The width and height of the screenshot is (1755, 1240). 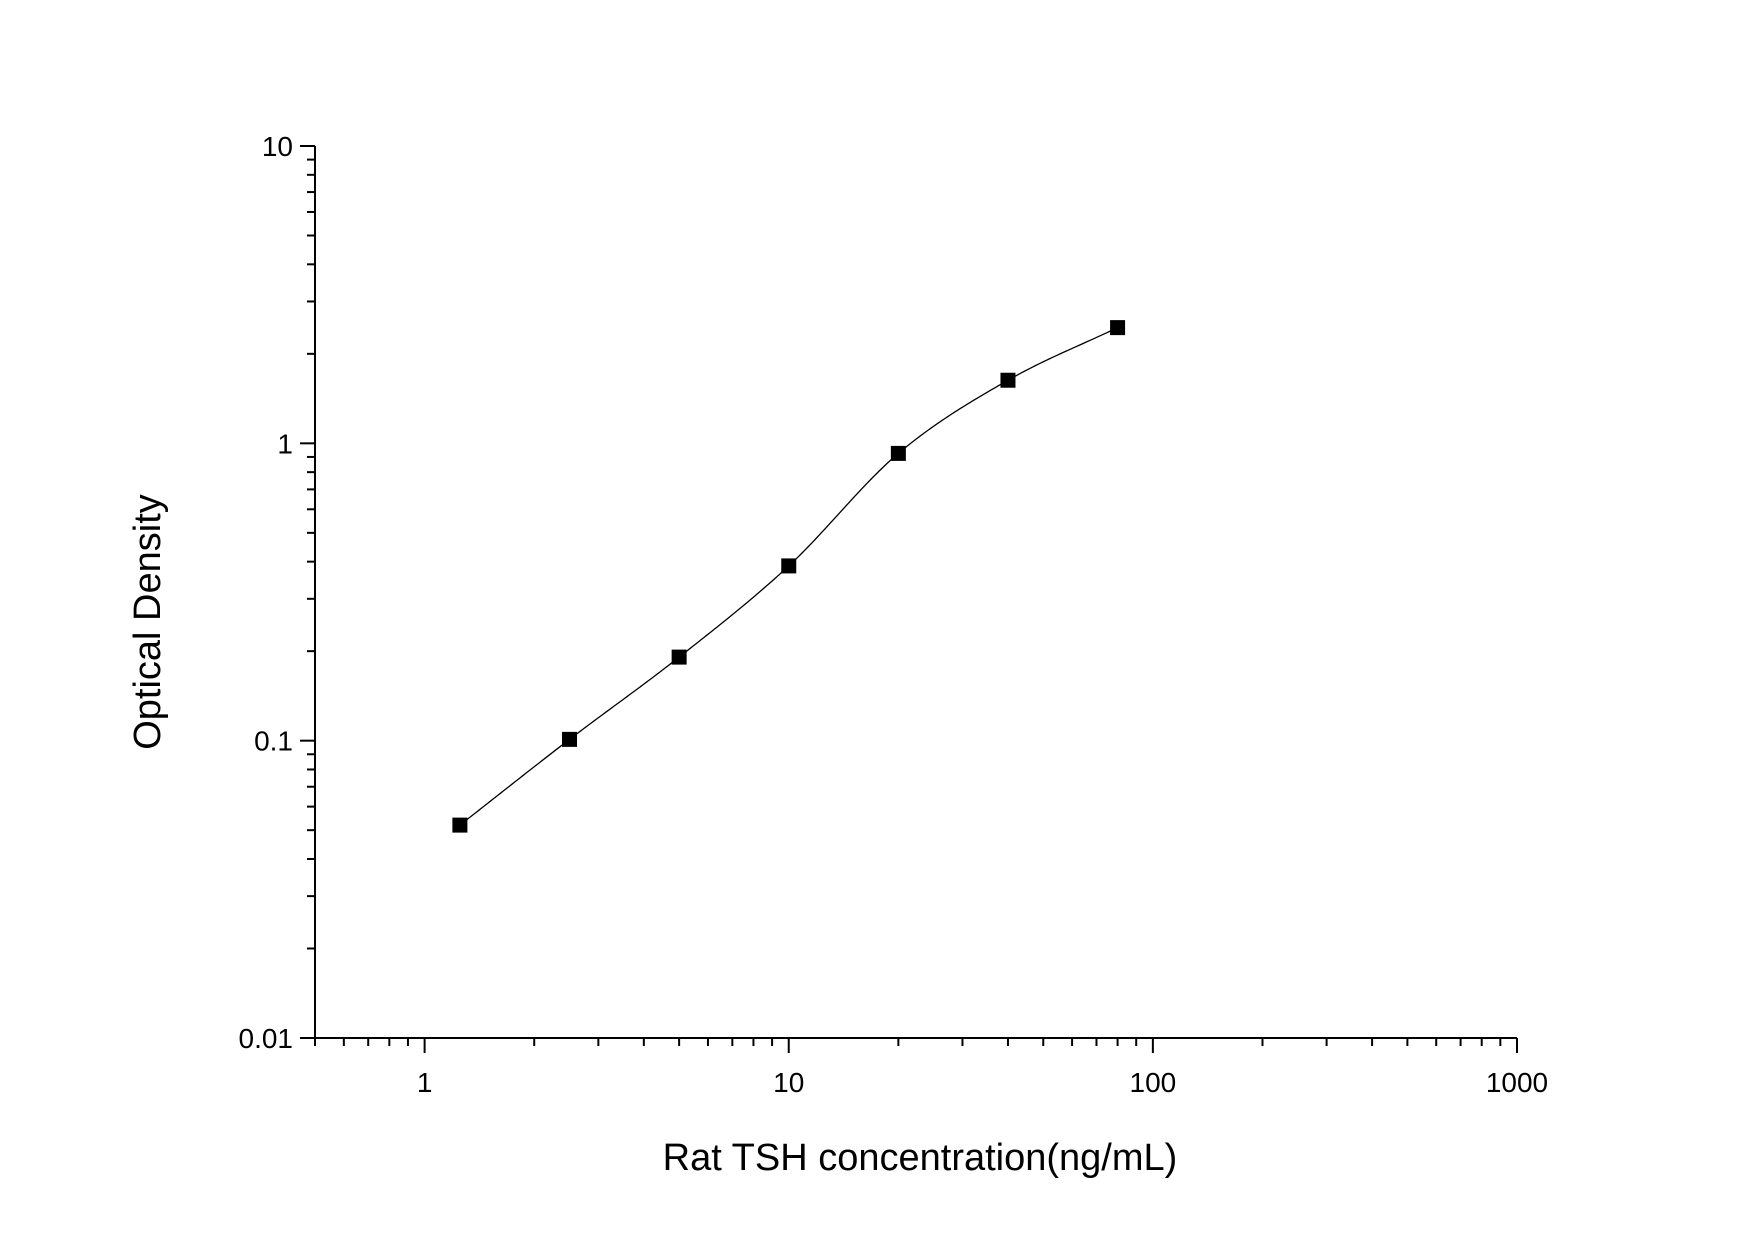 I want to click on x-tick-label: 1, so click(x=425, y=1082).